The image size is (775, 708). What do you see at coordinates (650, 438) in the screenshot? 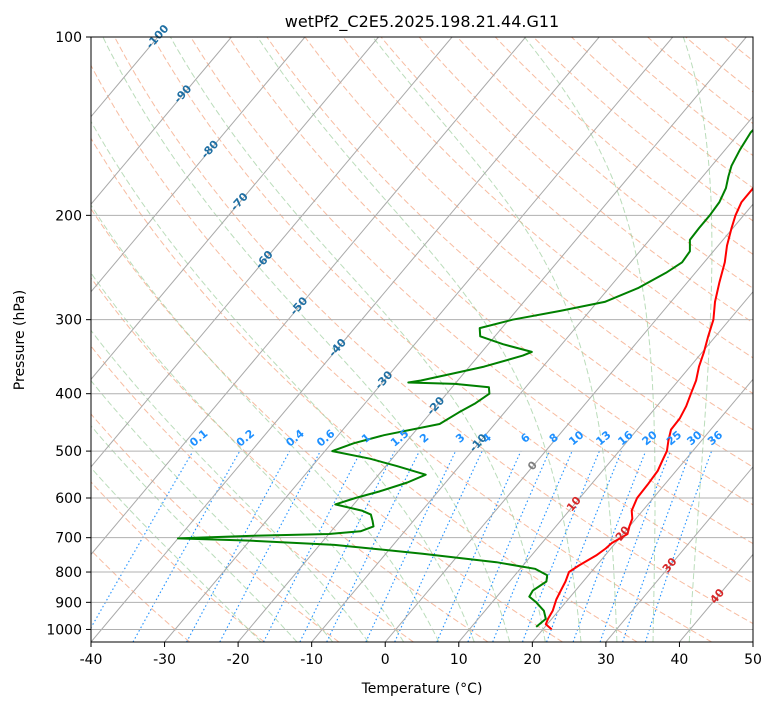
I see `mixing-ratio-label: 20` at bounding box center [650, 438].